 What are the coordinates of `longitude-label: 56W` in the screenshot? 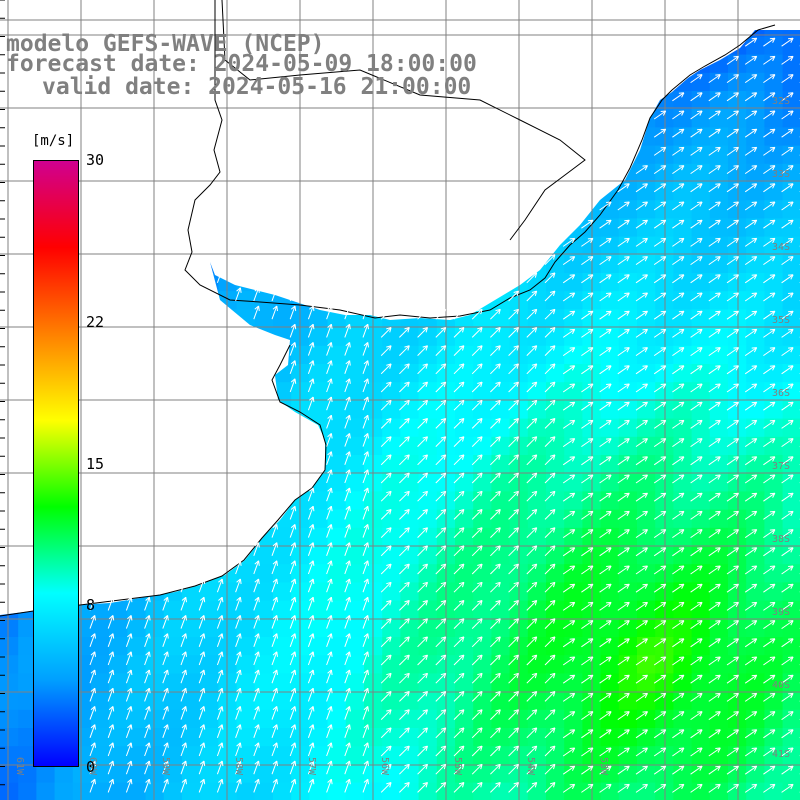 It's located at (384, 766).